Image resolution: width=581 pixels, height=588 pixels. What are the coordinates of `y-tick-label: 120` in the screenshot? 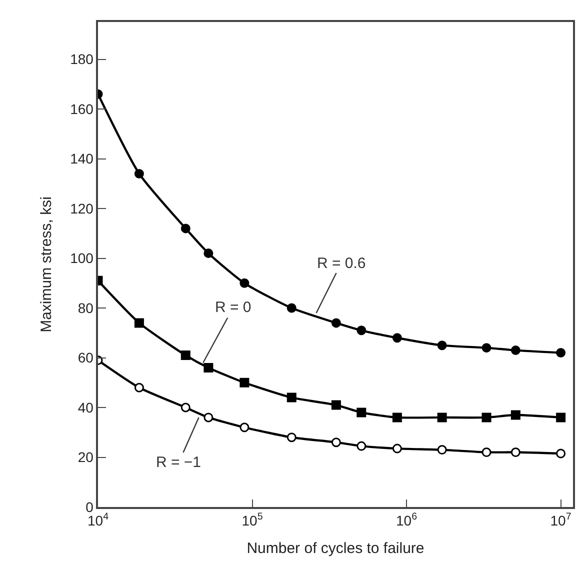 It's located at (82, 208).